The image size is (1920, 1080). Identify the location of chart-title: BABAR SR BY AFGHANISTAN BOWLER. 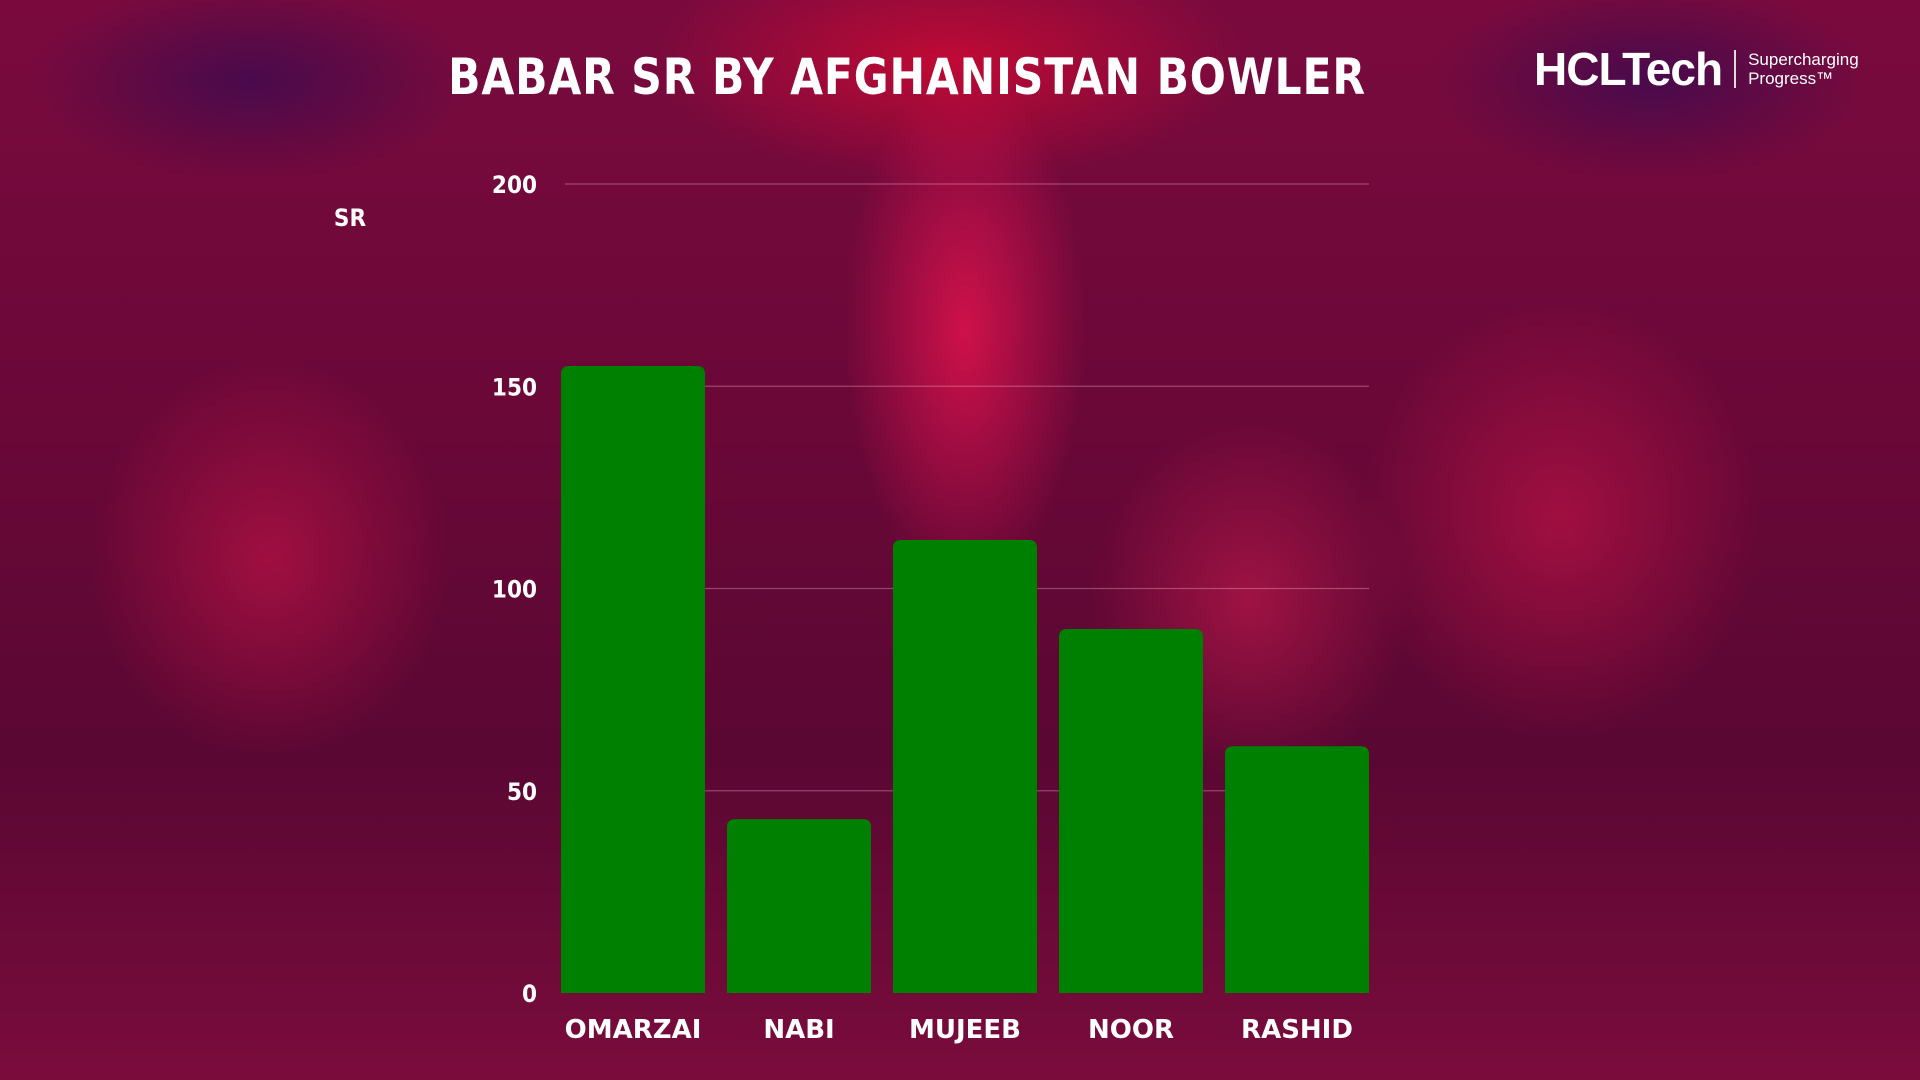
(907, 77).